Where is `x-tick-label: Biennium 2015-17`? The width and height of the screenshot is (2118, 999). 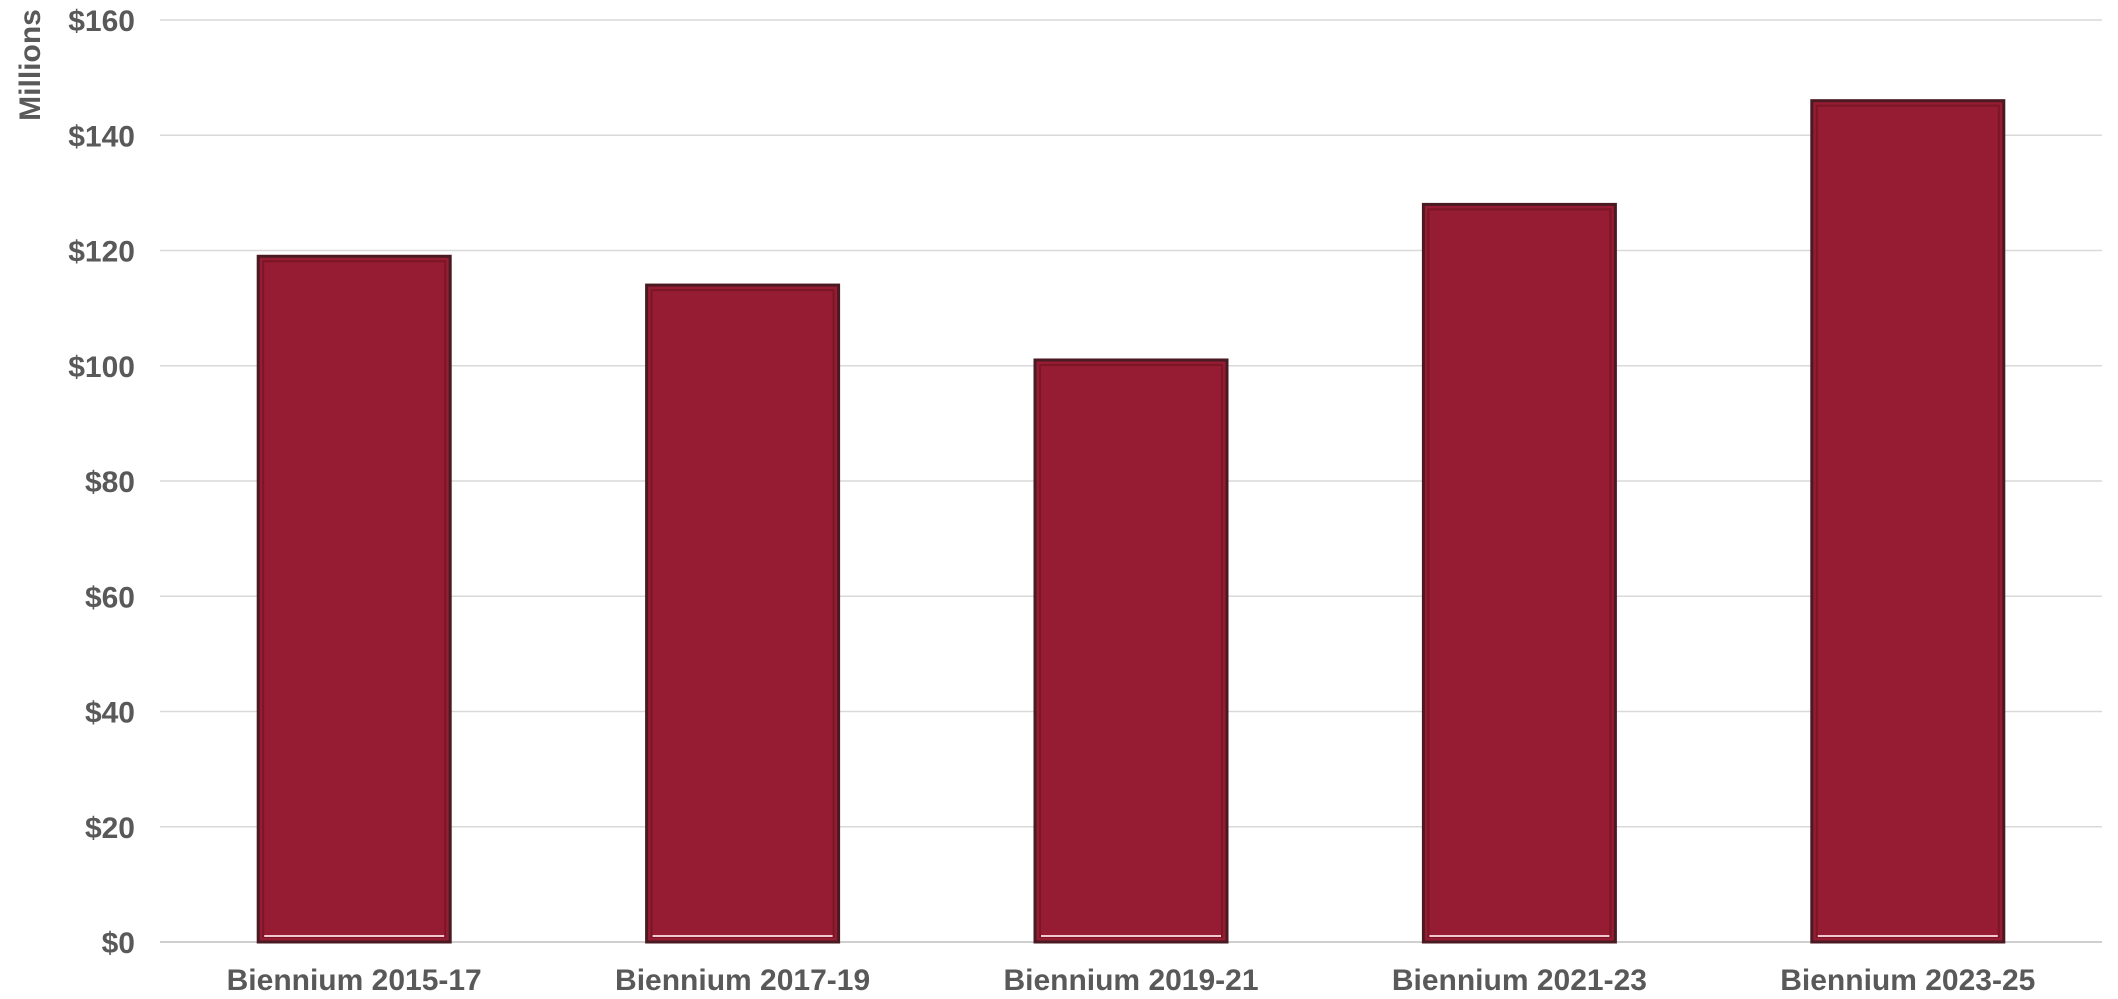
x-tick-label: Biennium 2015-17 is located at coordinates (354, 980).